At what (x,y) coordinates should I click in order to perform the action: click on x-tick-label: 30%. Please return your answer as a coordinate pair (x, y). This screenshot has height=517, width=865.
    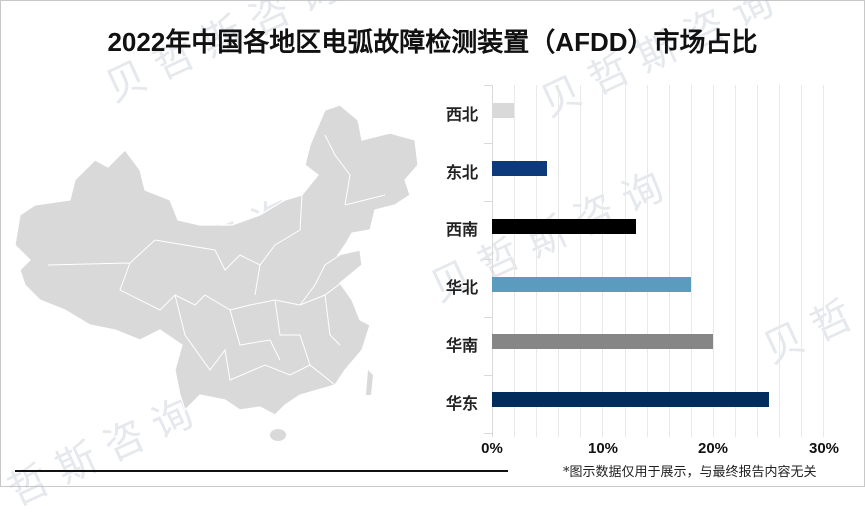
    Looking at the image, I should click on (824, 448).